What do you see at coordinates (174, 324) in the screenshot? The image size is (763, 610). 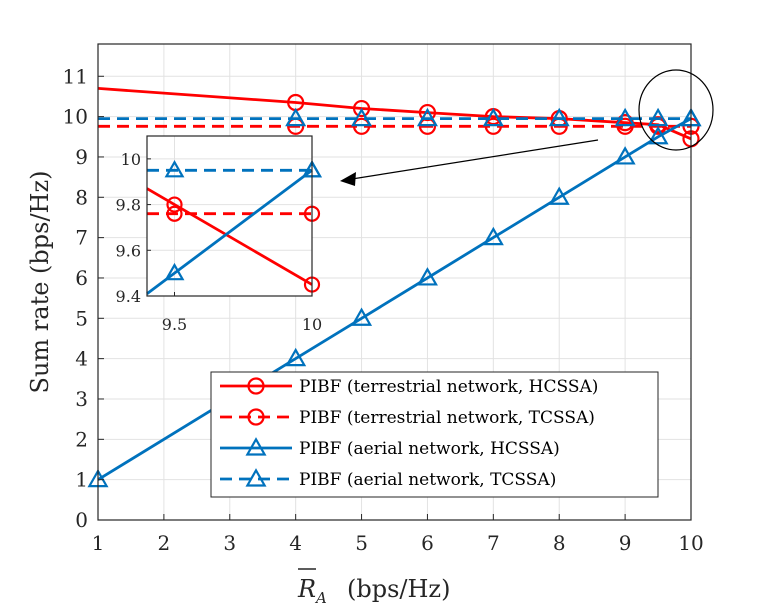 I see `inset-x-tick-label-9.5: 9.5` at bounding box center [174, 324].